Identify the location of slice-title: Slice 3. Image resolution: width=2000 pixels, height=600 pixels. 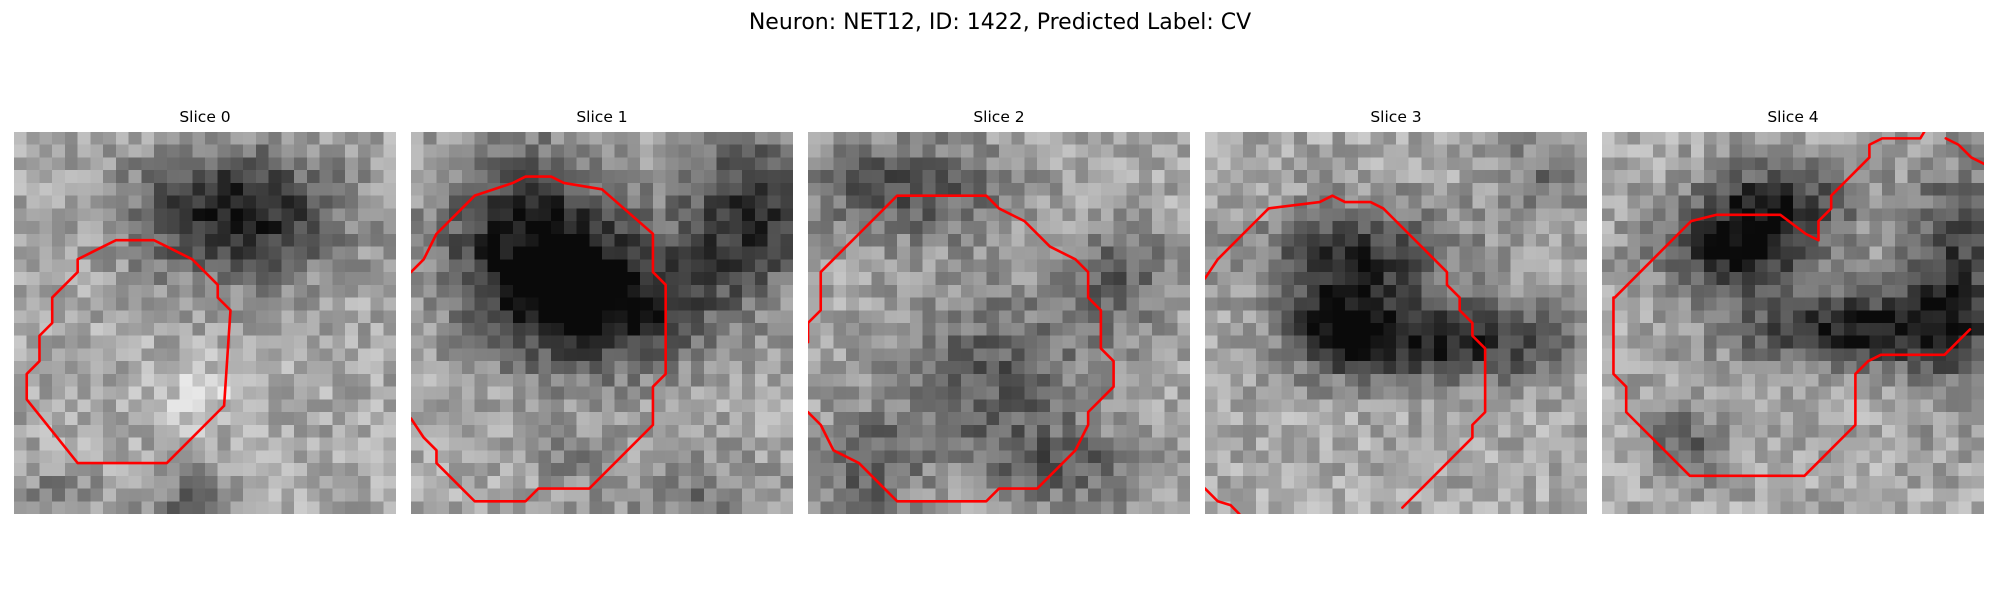
(1396, 117).